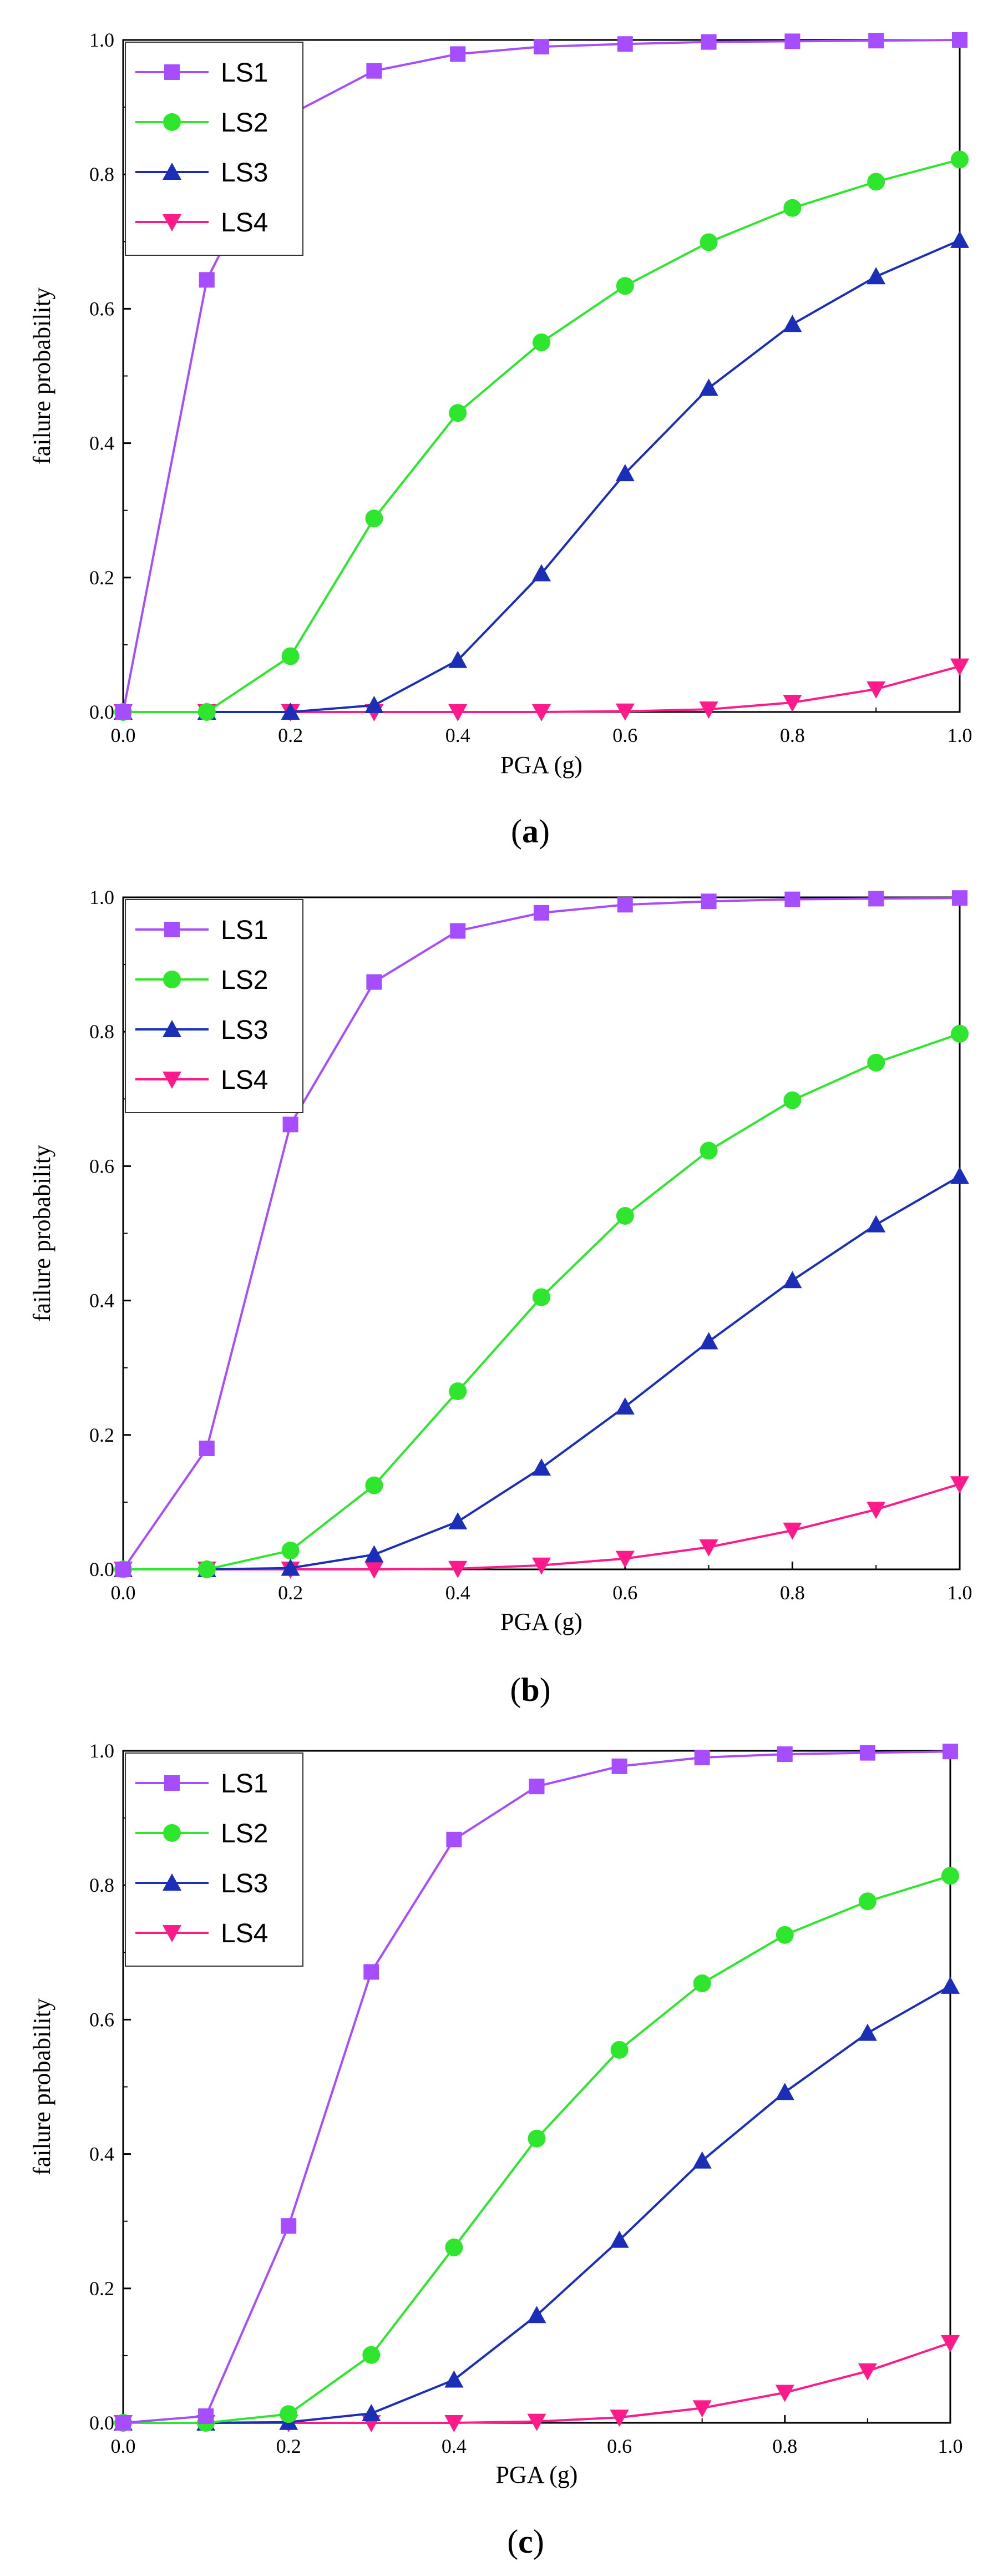  I want to click on x-tick-label: 0.0, so click(123, 1593).